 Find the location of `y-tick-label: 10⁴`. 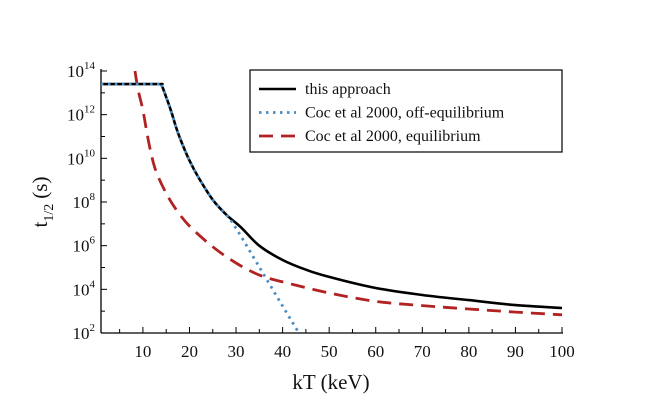

y-tick-label: 10⁴ is located at coordinates (84, 288).